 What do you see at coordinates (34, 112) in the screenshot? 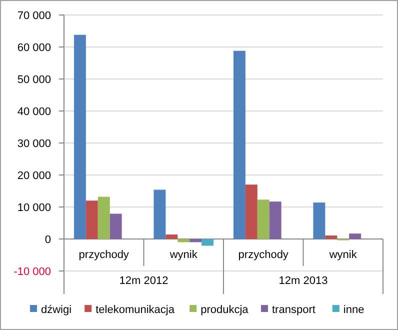
I see `y-tick-label: 40 000` at bounding box center [34, 112].